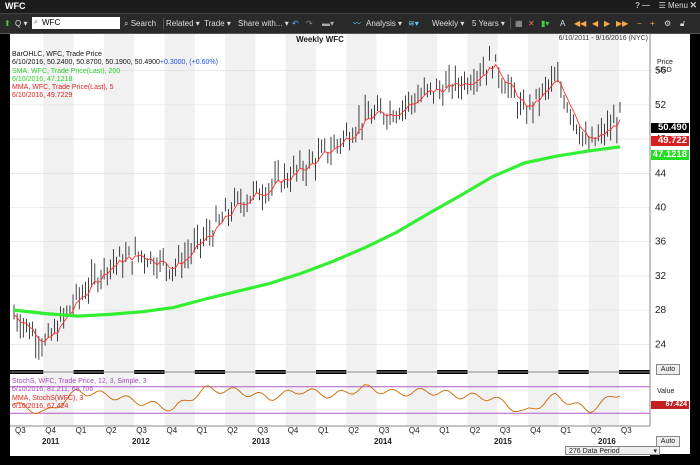 The height and width of the screenshot is (465, 700). Describe the element at coordinates (57, 54) in the screenshot. I see `bar-legend-line1: BarOHLC, WFC, Trade Price` at that location.